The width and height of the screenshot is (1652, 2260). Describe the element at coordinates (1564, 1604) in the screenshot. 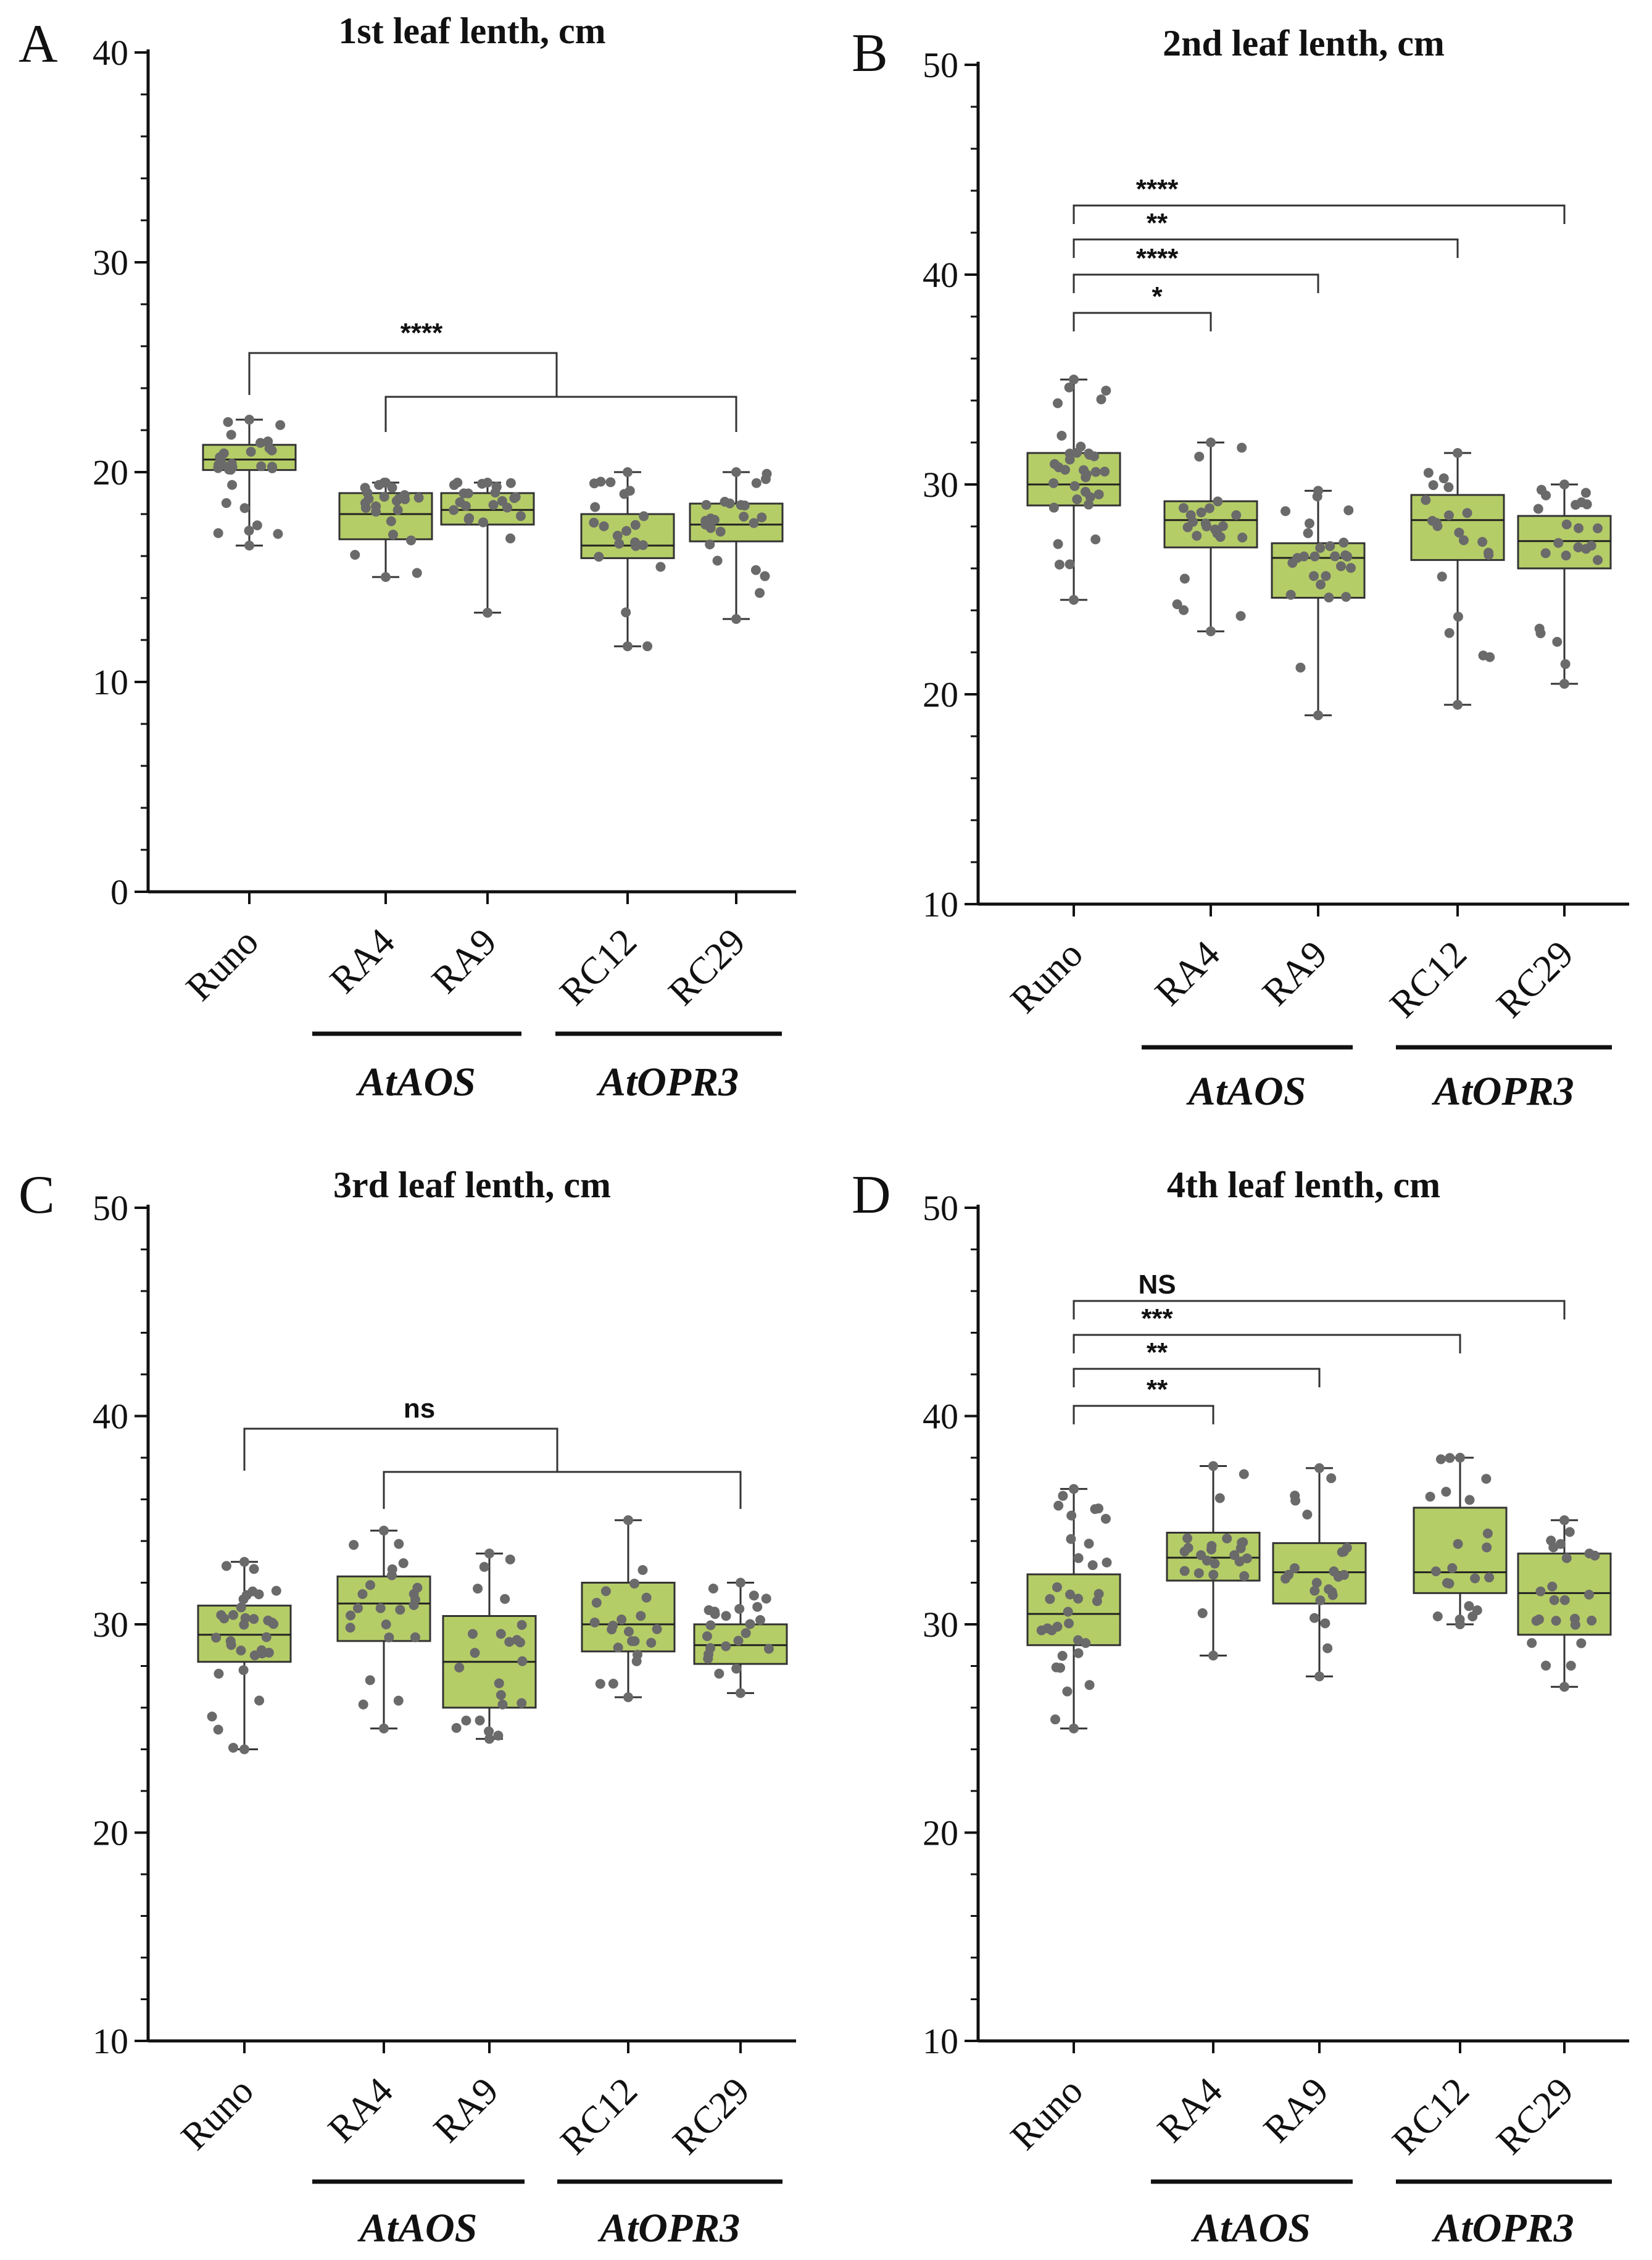

I see `box-rc29` at that location.